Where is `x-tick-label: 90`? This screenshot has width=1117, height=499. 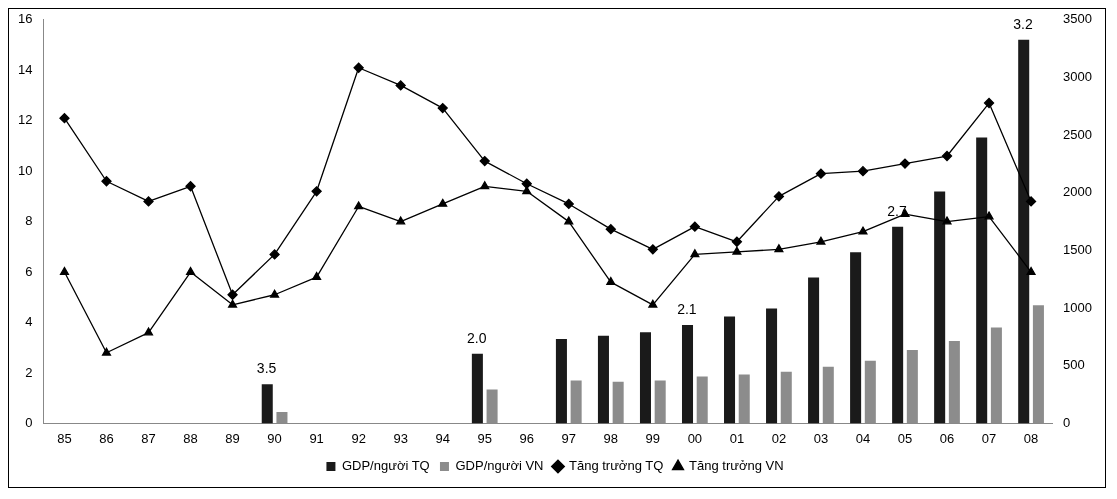 x-tick-label: 90 is located at coordinates (274, 438).